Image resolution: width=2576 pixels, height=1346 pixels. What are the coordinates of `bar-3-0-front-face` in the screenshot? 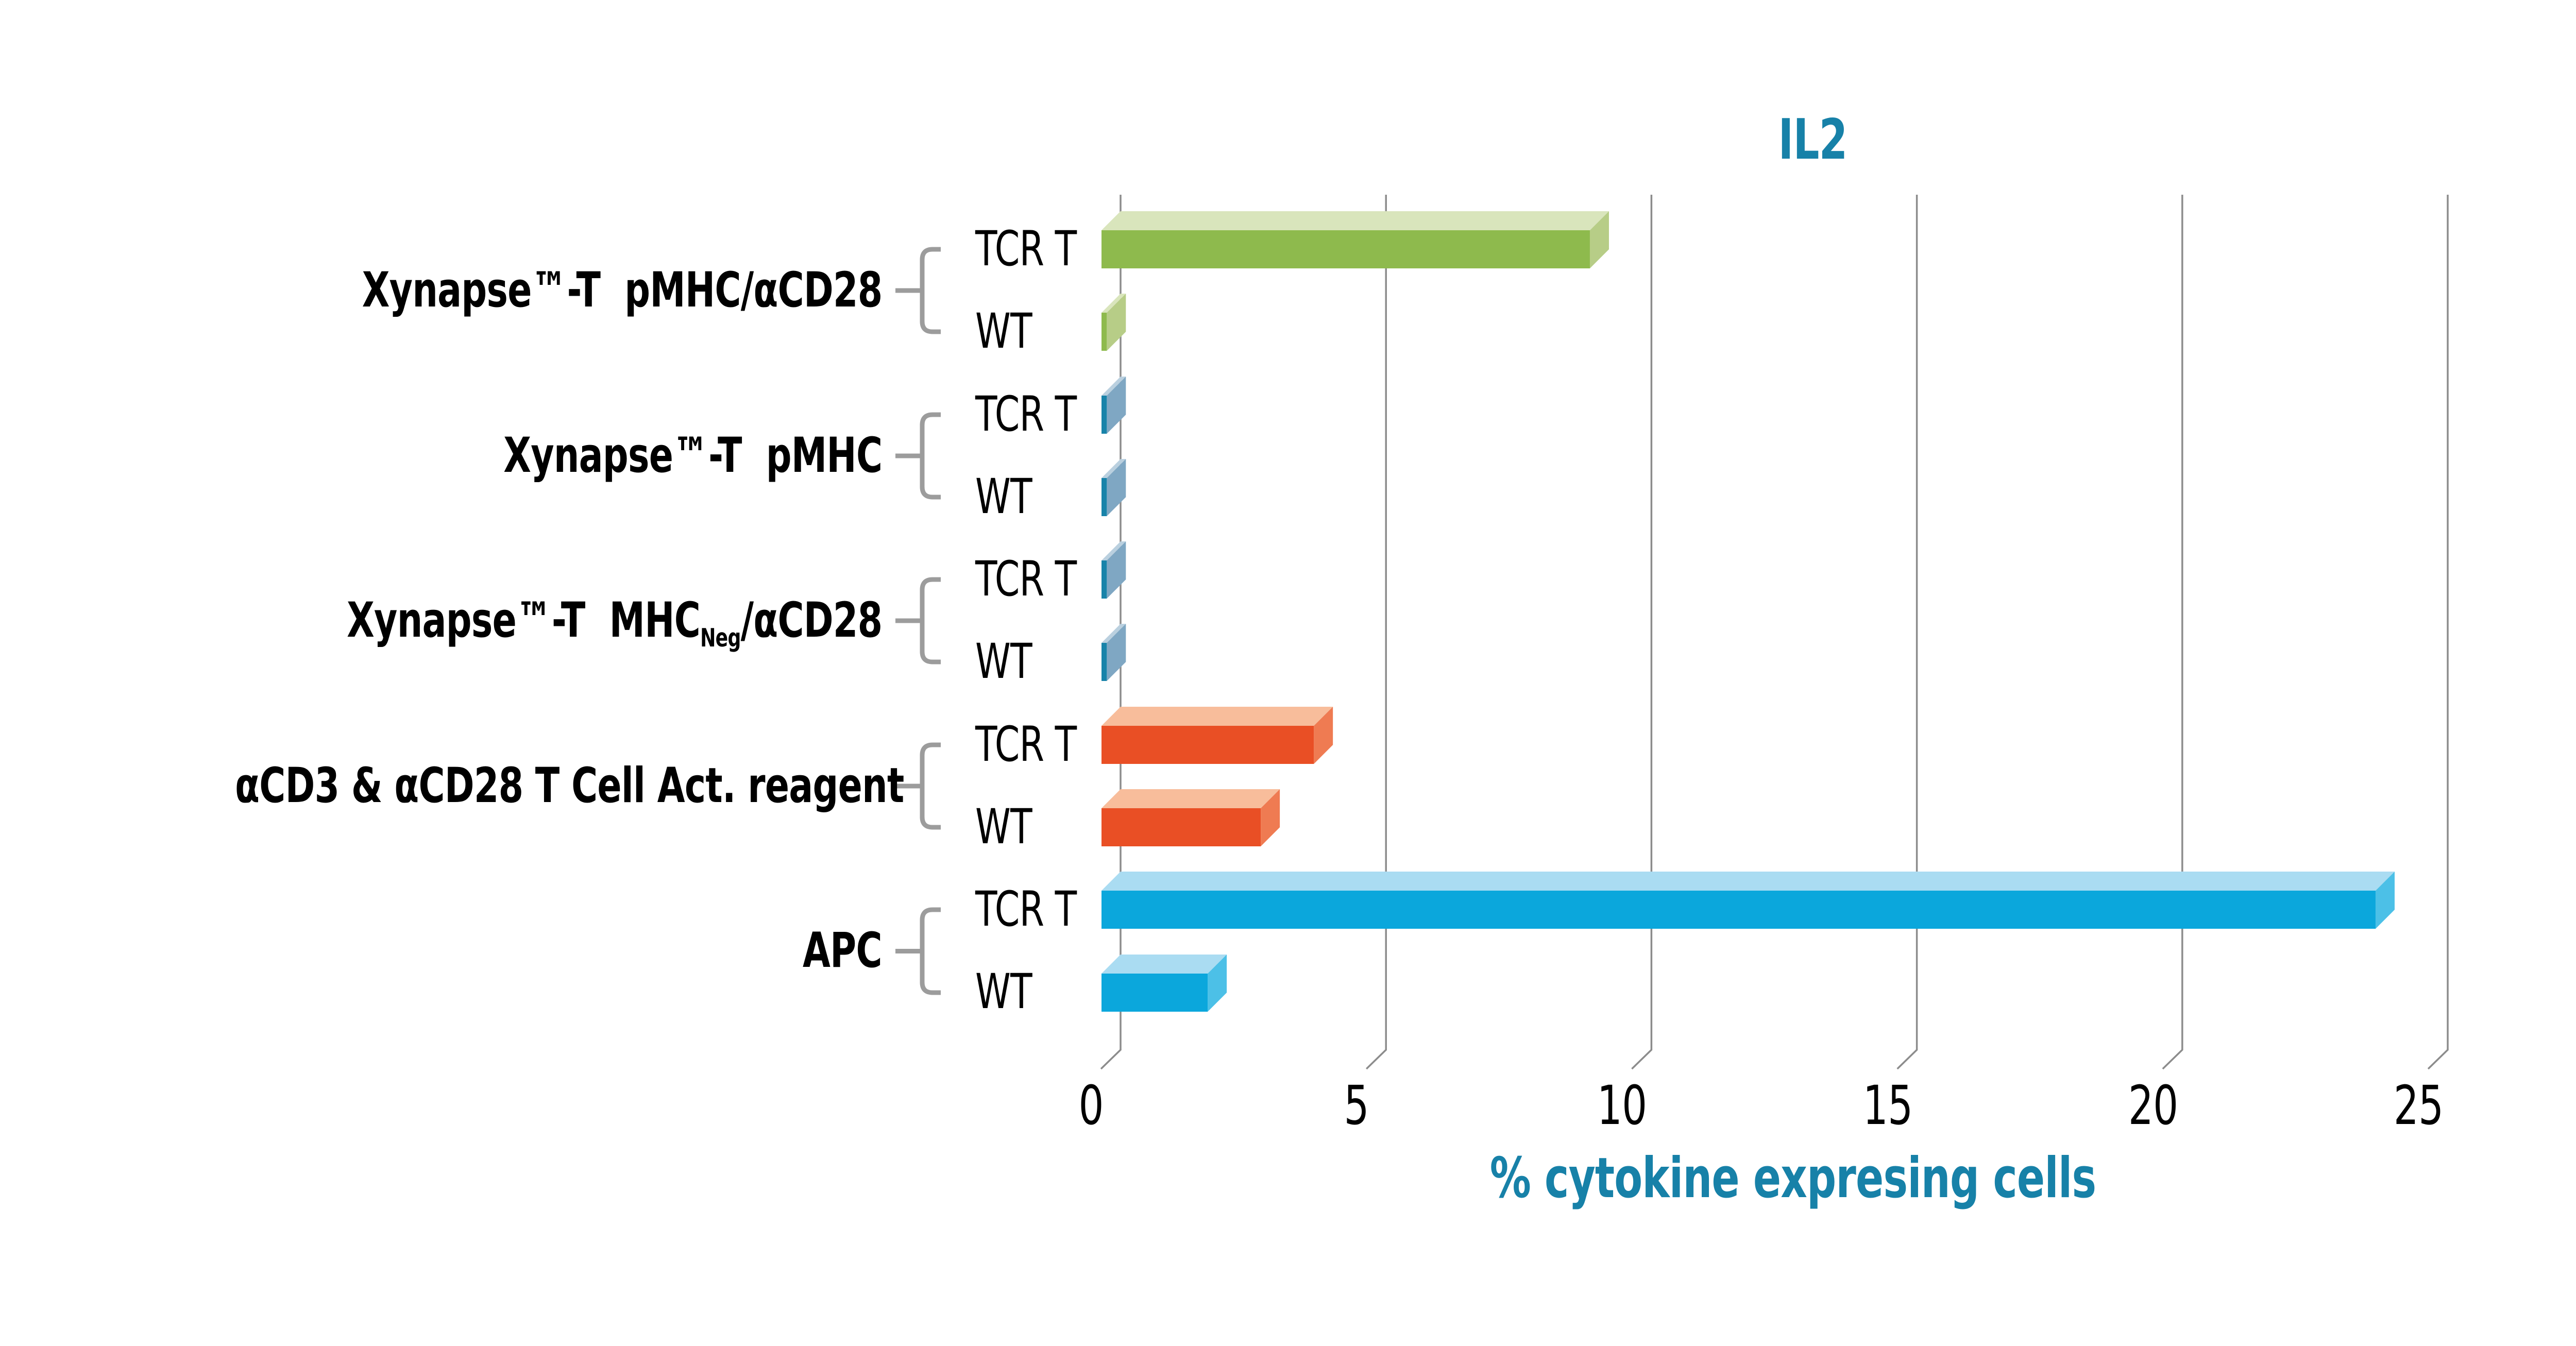 It's located at (1207, 745).